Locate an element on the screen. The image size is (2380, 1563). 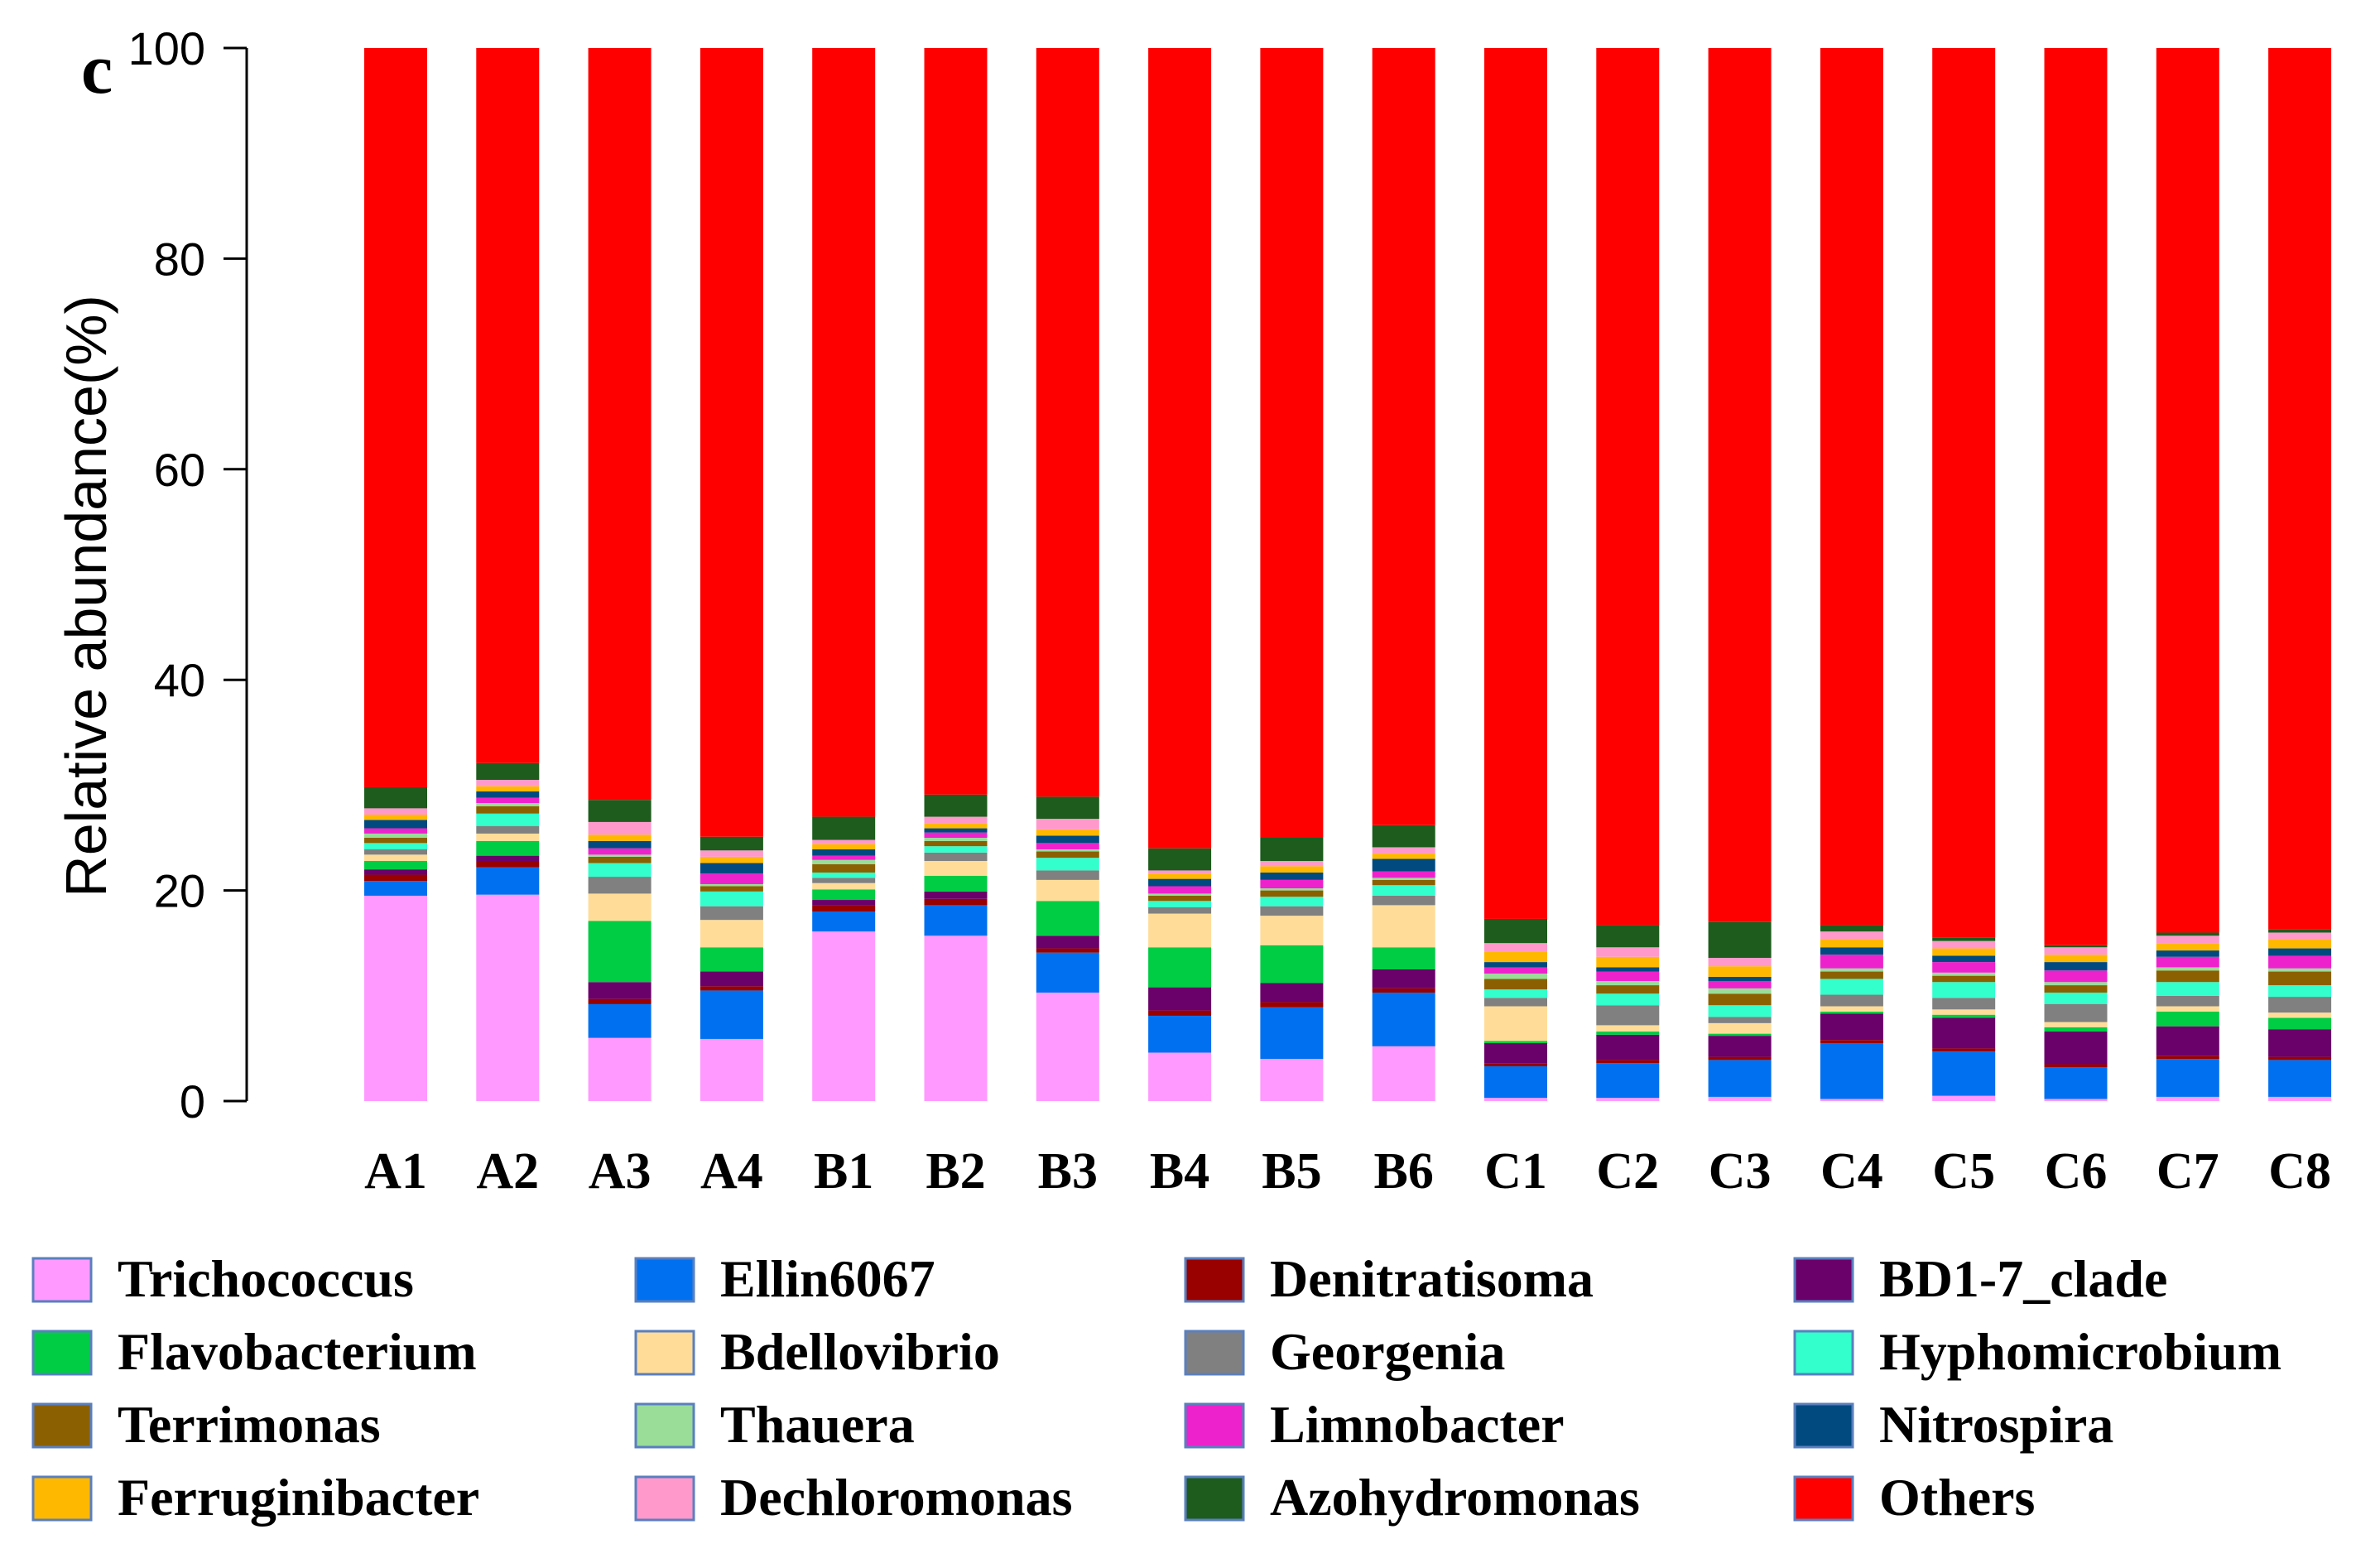
y-tick-label: 100 is located at coordinates (166, 48).